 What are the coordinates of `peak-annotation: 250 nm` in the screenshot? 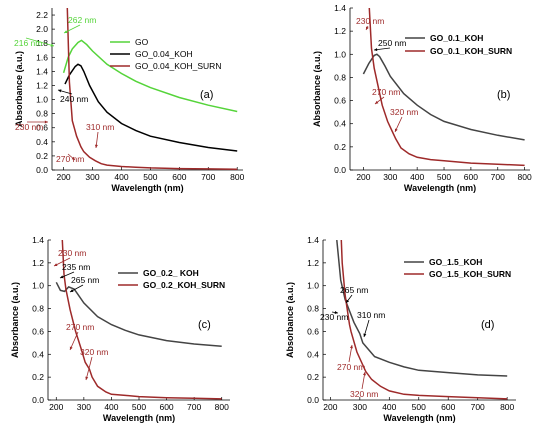 It's located at (392, 43).